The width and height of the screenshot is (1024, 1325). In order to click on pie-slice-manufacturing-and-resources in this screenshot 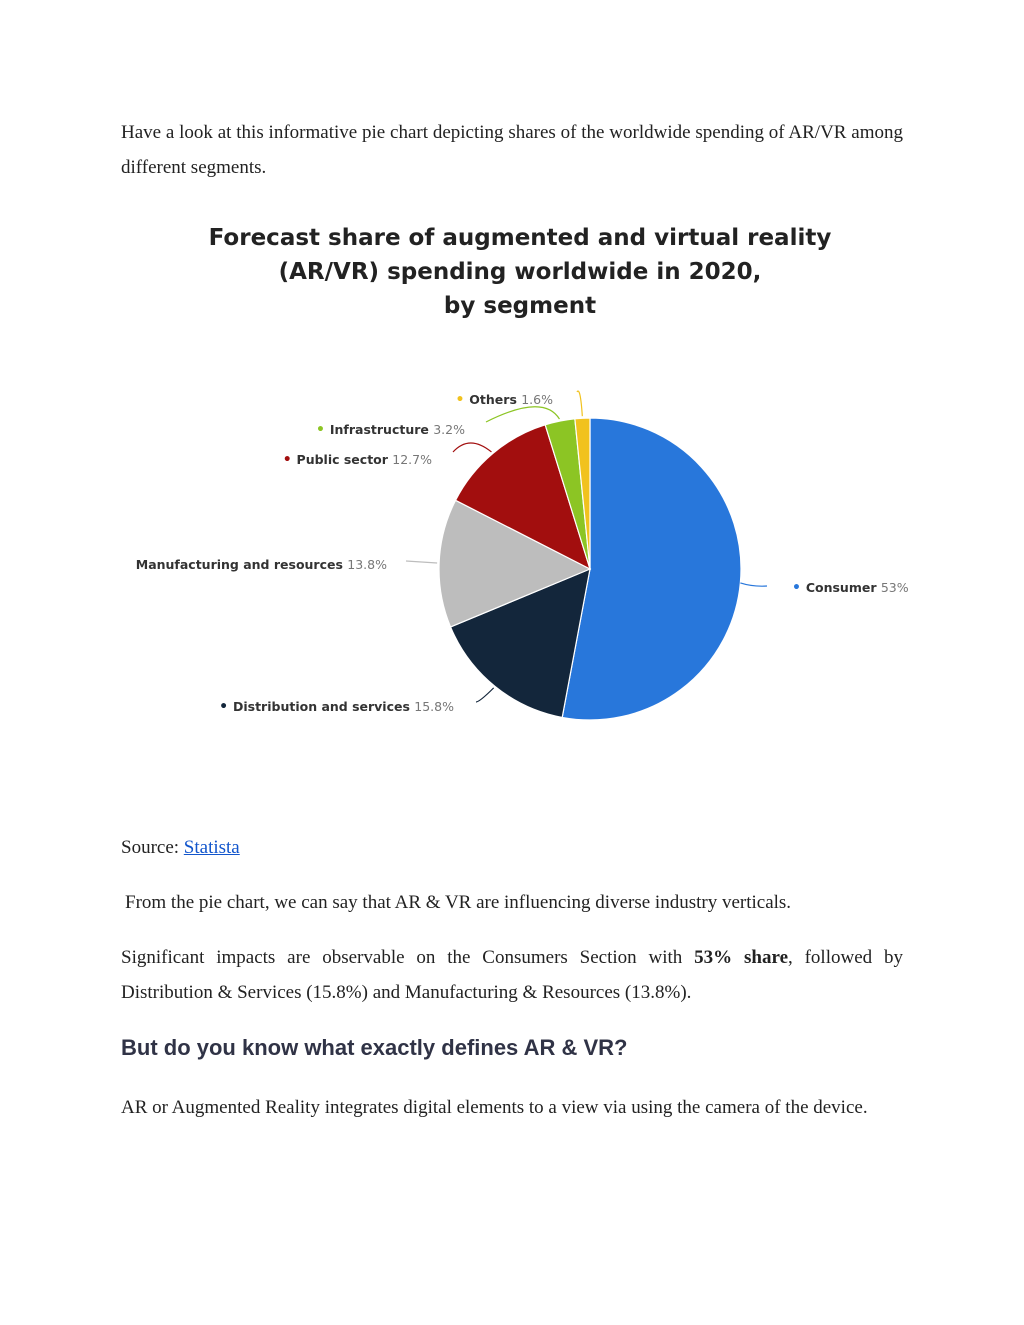, I will do `click(515, 563)`.